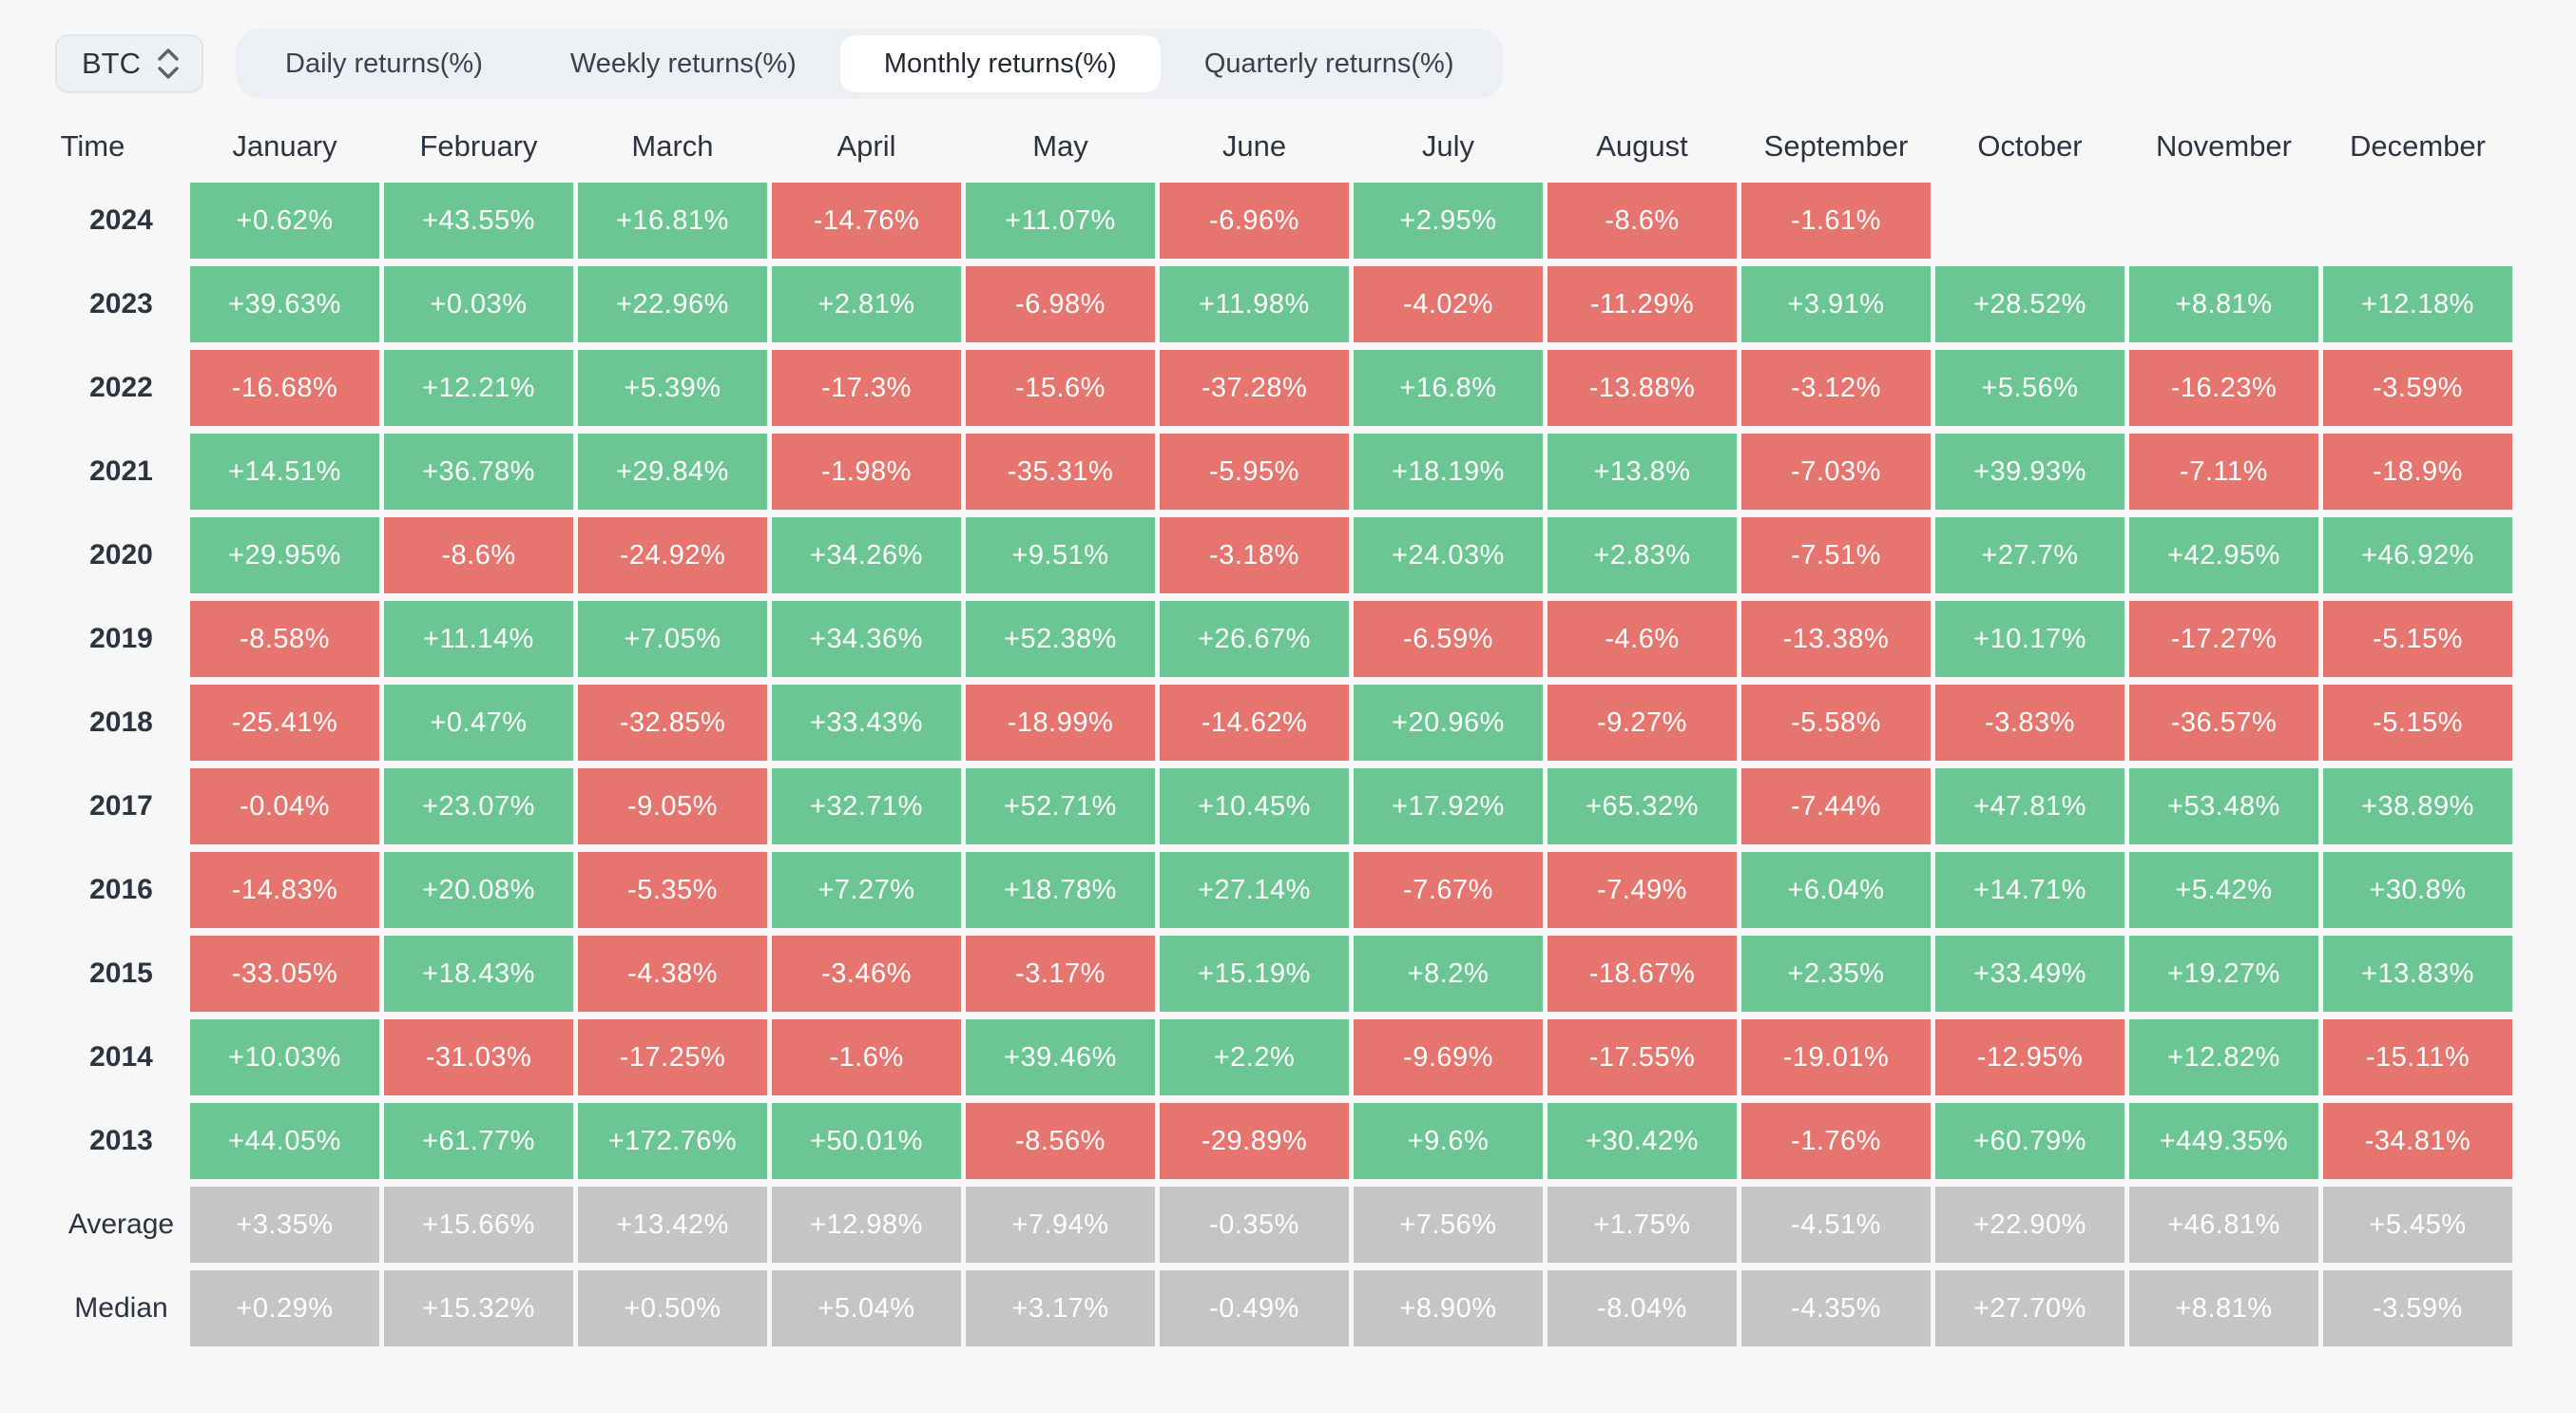 Image resolution: width=2576 pixels, height=1413 pixels. Describe the element at coordinates (672, 890) in the screenshot. I see `return-cell: -5.35%` at that location.